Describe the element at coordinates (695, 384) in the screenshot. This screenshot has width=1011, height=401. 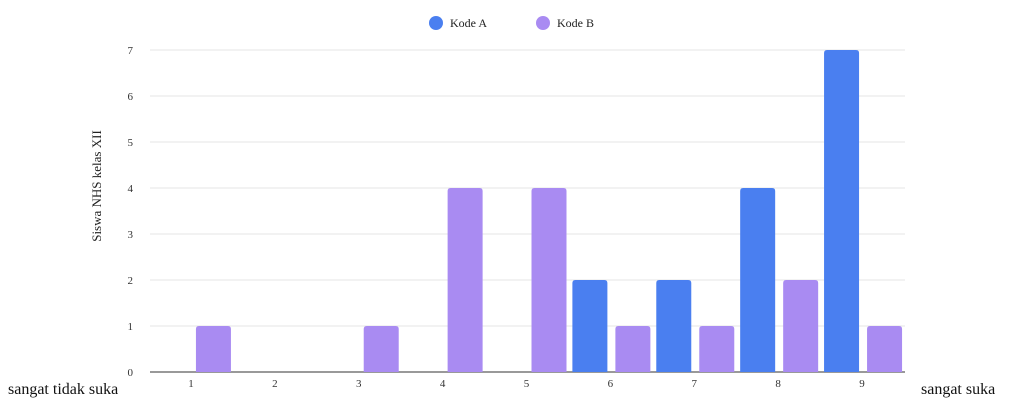
I see `x-tick-label: 7` at that location.